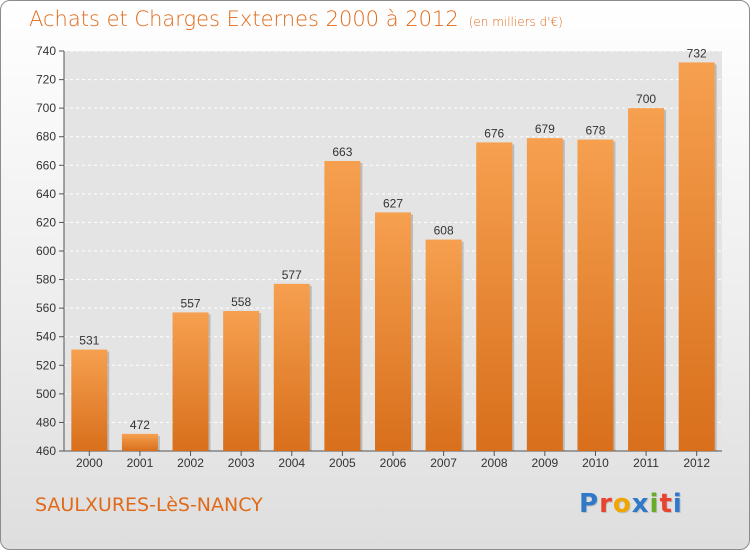  What do you see at coordinates (46, 251) in the screenshot?
I see `y-tick-label: 600` at bounding box center [46, 251].